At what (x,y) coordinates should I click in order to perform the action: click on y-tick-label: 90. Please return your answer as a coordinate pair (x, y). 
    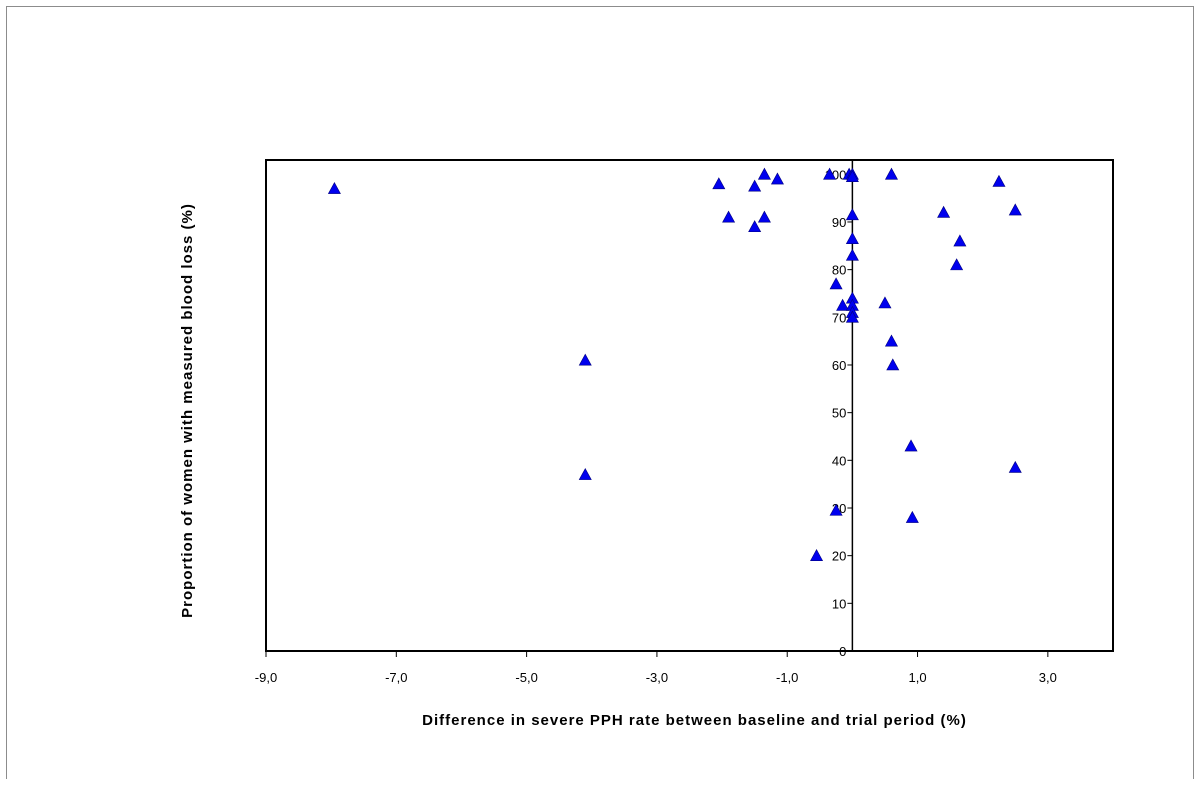
    Looking at the image, I should click on (839, 222).